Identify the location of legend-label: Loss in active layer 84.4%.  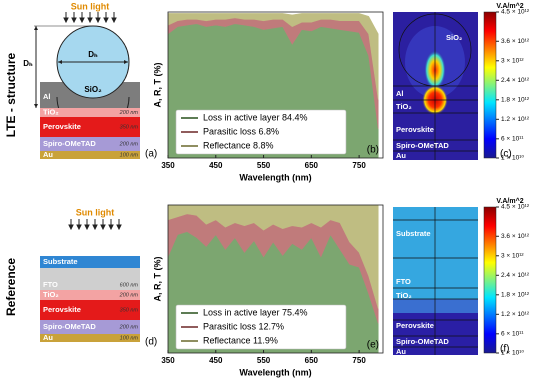
(255, 117).